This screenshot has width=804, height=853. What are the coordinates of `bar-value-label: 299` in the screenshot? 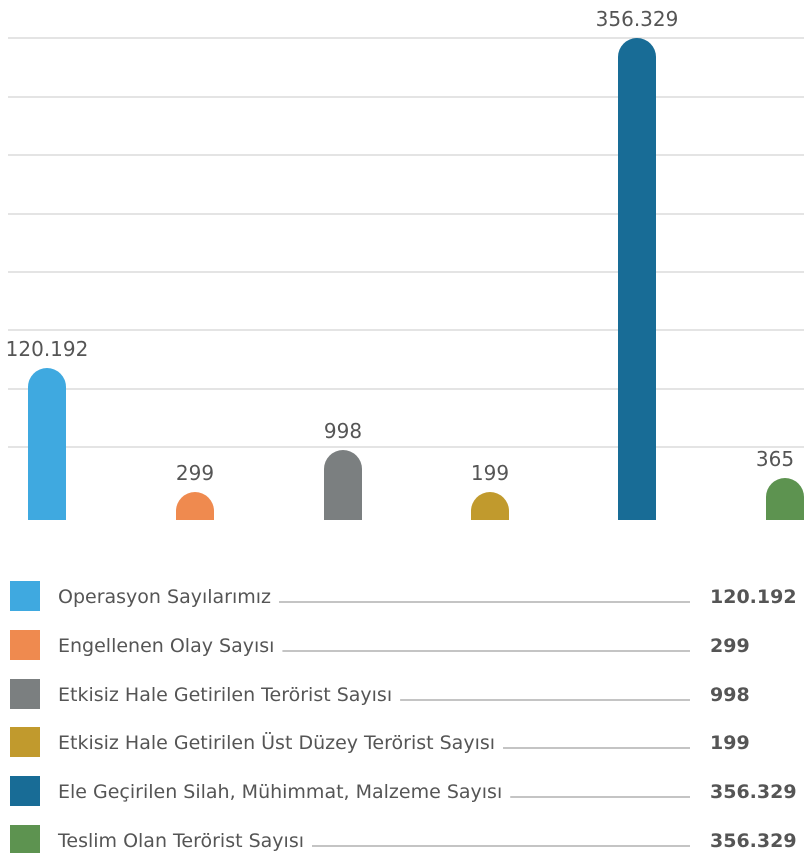 It's located at (195, 473).